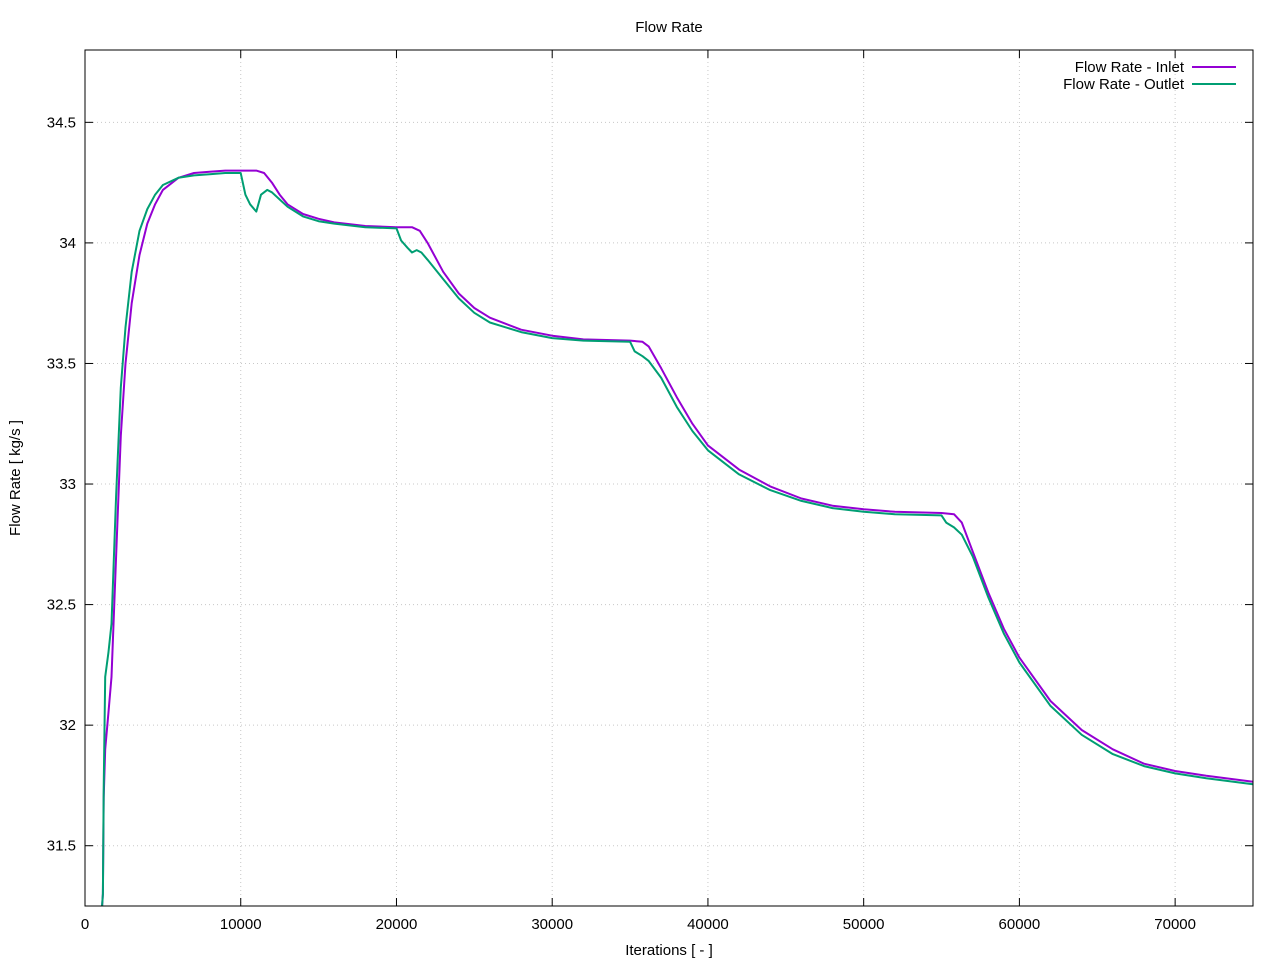 This screenshot has width=1280, height=960. I want to click on y-tick-label: 32, so click(67, 725).